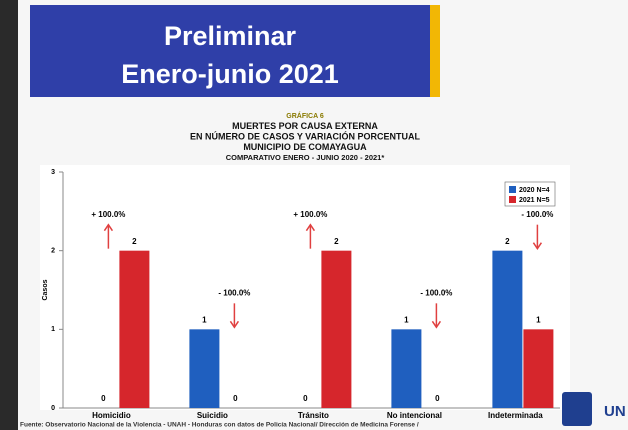 Image resolution: width=628 pixels, height=430 pixels. Describe the element at coordinates (45, 289) in the screenshot. I see `y-axis-label: Casos` at that location.